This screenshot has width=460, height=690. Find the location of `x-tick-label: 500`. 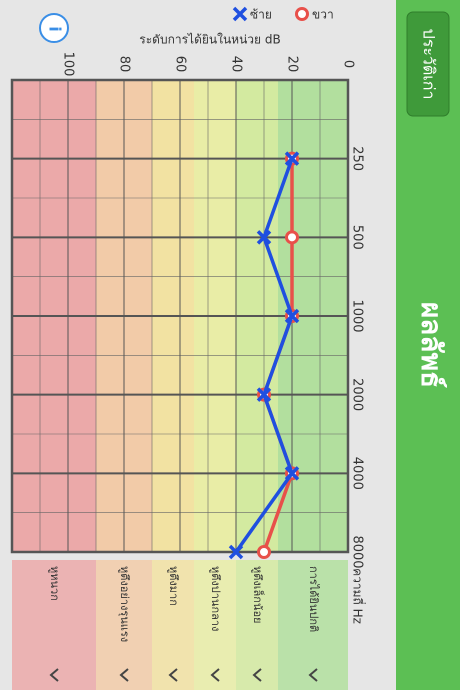

x-tick-label: 500 is located at coordinates (357, 237).